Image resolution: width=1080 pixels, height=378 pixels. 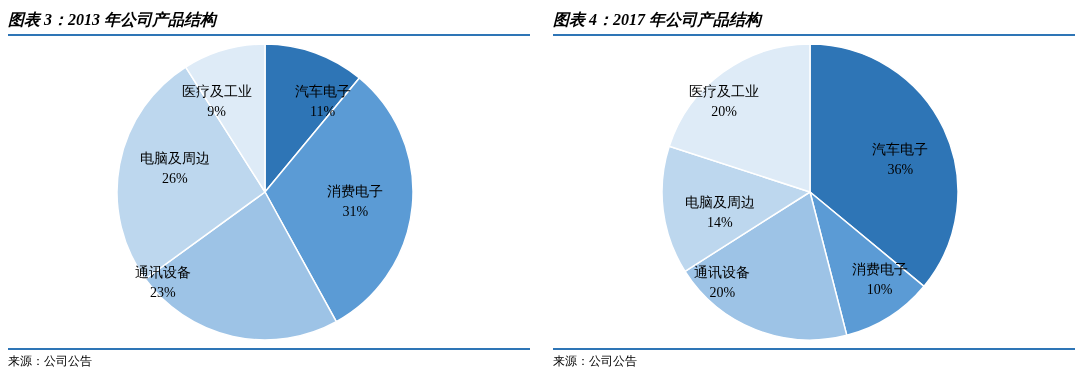 I want to click on slice-label: 消费电子, so click(x=355, y=192).